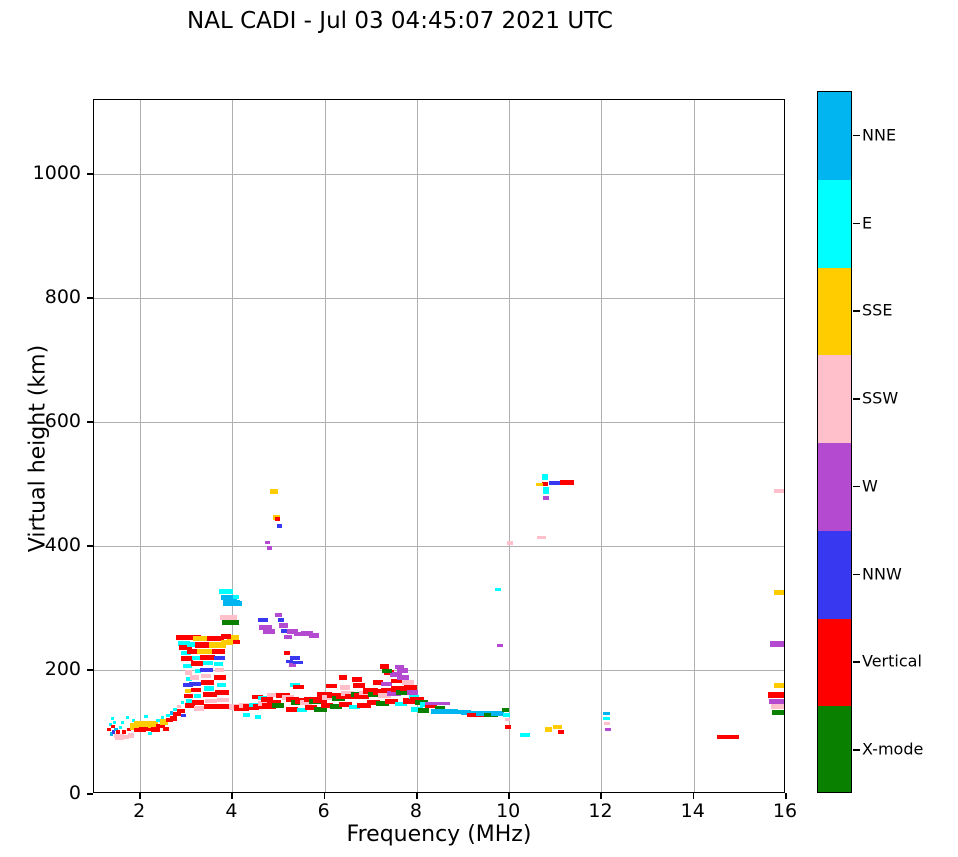  Describe the element at coordinates (231, 811) in the screenshot. I see `x-tick-label: 4` at that location.